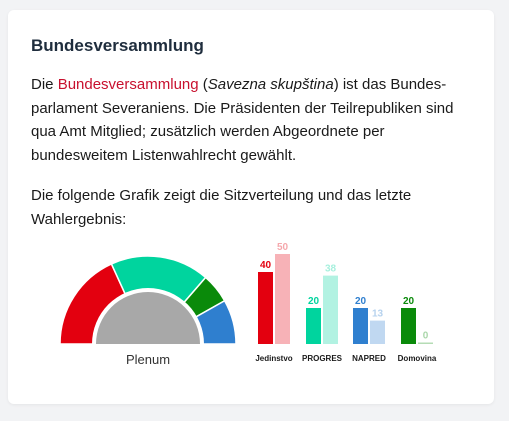  Describe the element at coordinates (377, 332) in the screenshot. I see `bar-napred-previous` at that location.